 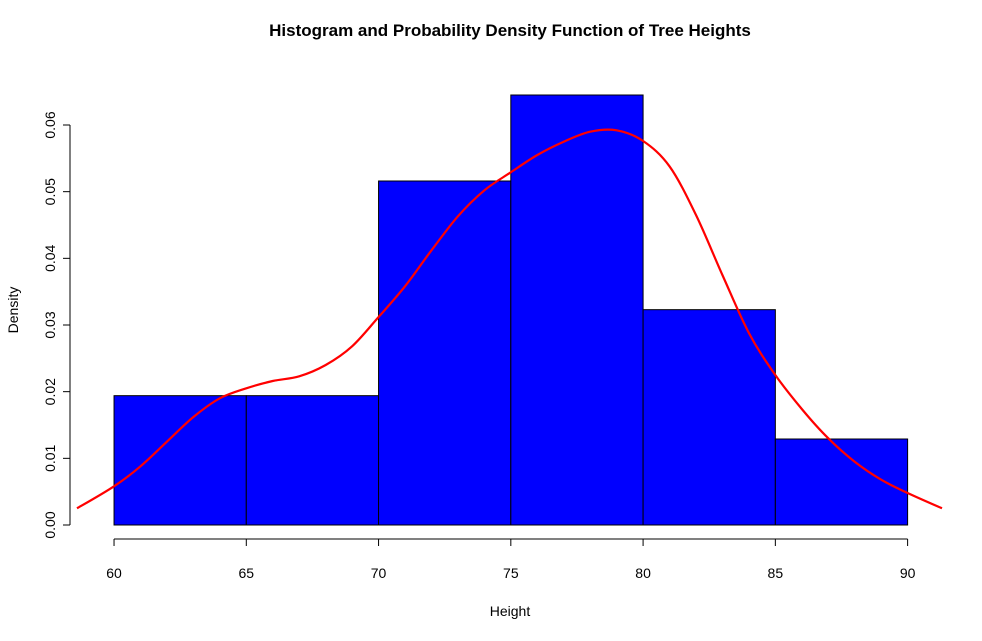 I want to click on x-tick-label: 80, so click(x=643, y=573).